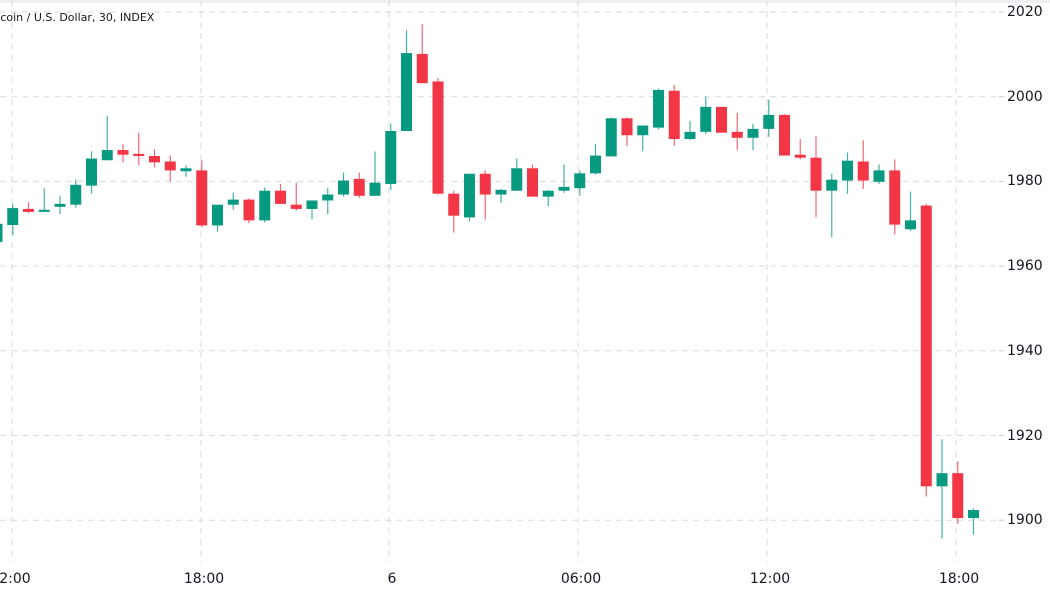  I want to click on x-tick-label: 06:00, so click(581, 579).